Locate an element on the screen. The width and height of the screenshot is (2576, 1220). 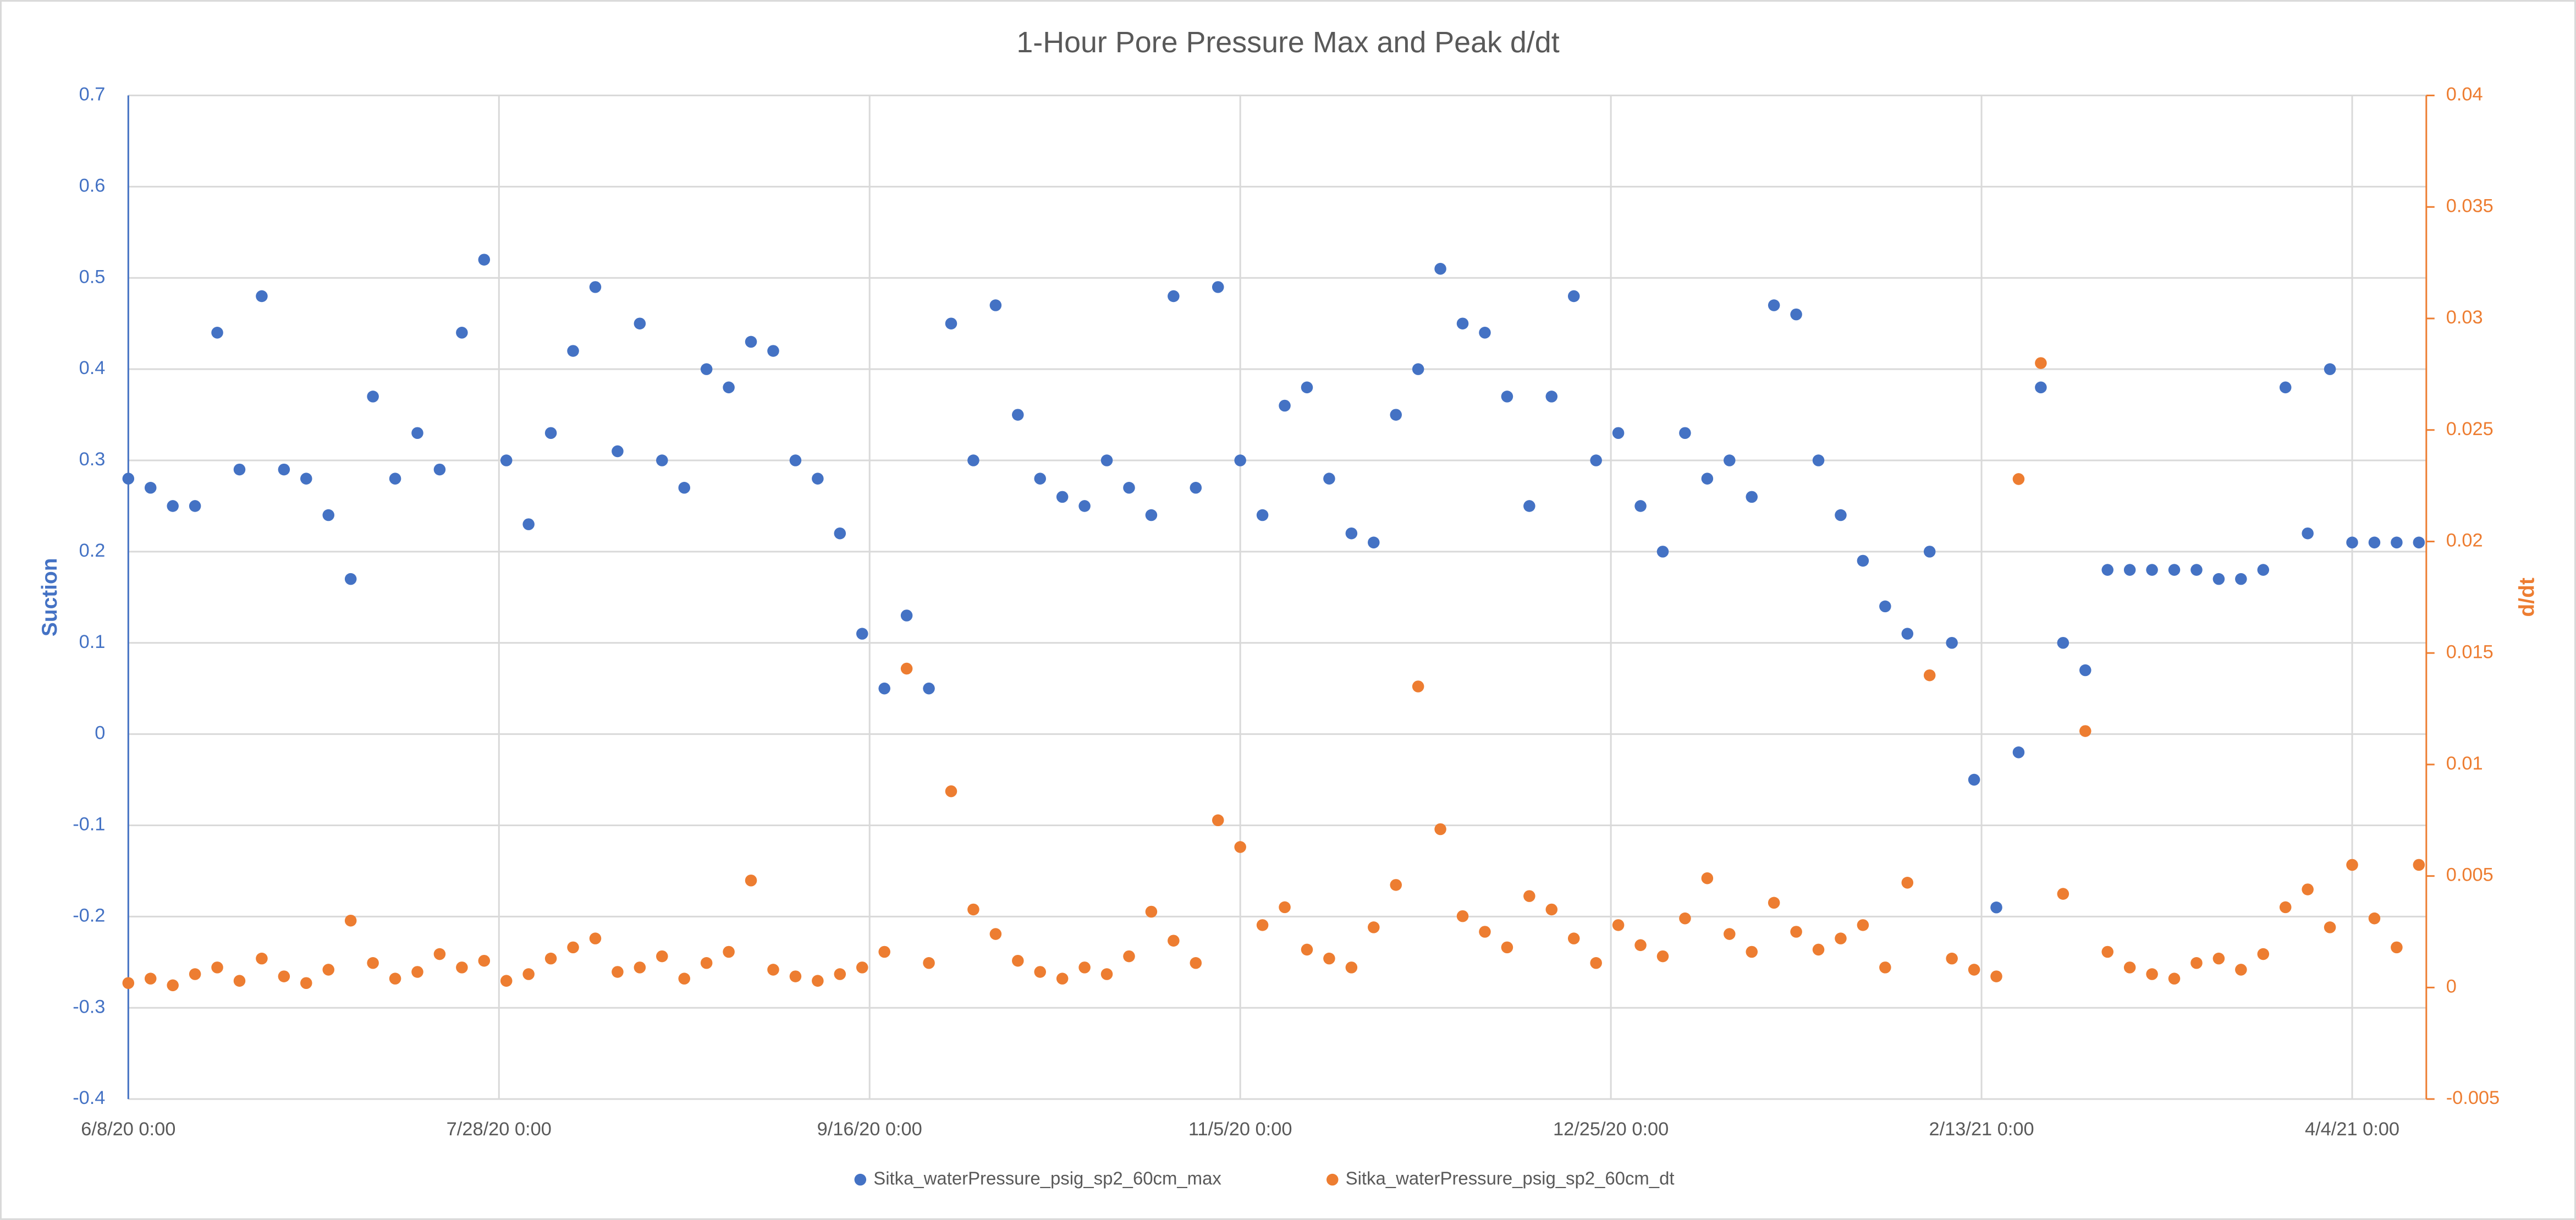
y-tick-label: 0.1 is located at coordinates (92, 641).